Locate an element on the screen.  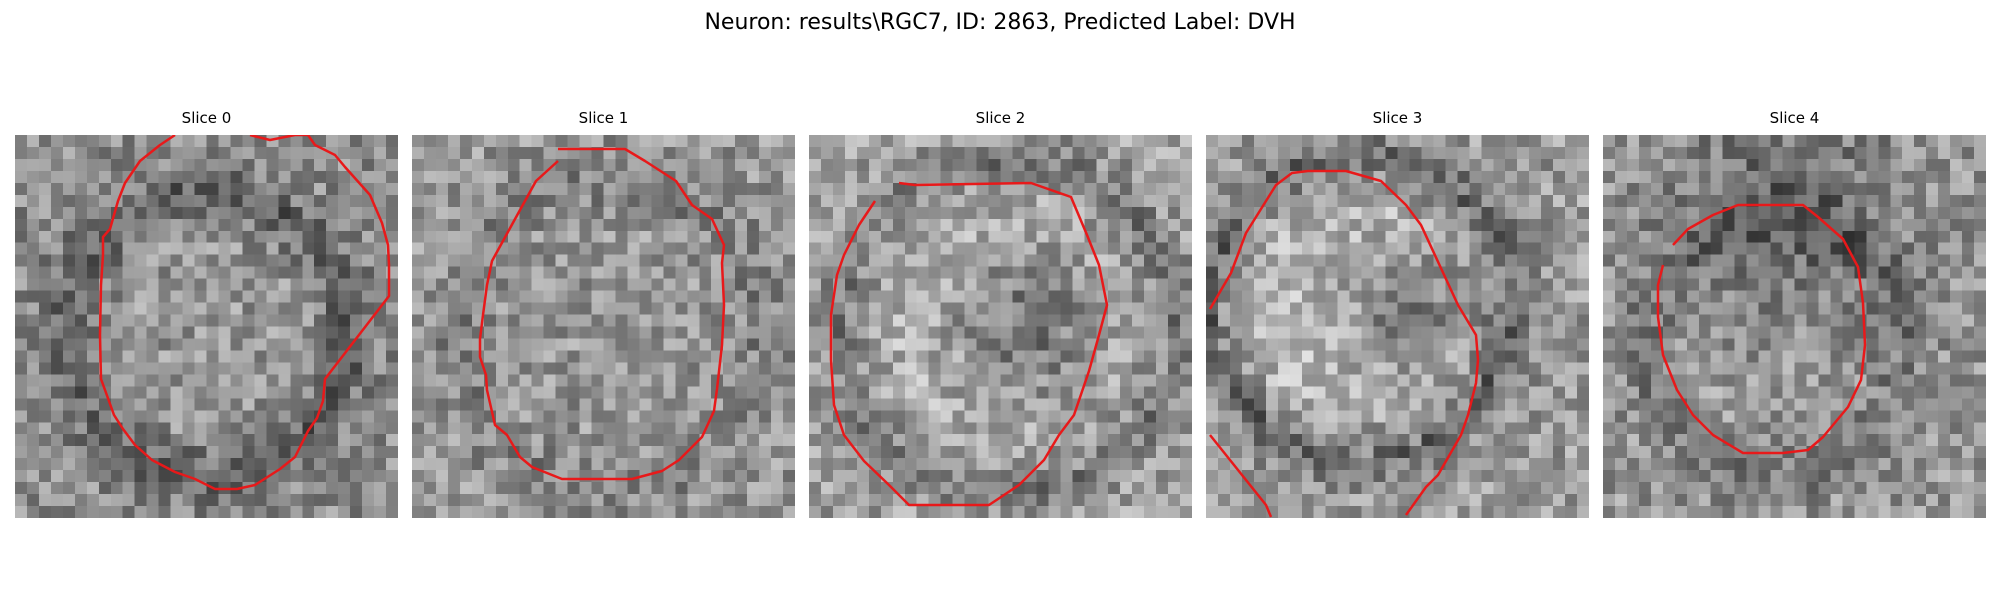
cell-contour-secondary is located at coordinates (1241, 476).